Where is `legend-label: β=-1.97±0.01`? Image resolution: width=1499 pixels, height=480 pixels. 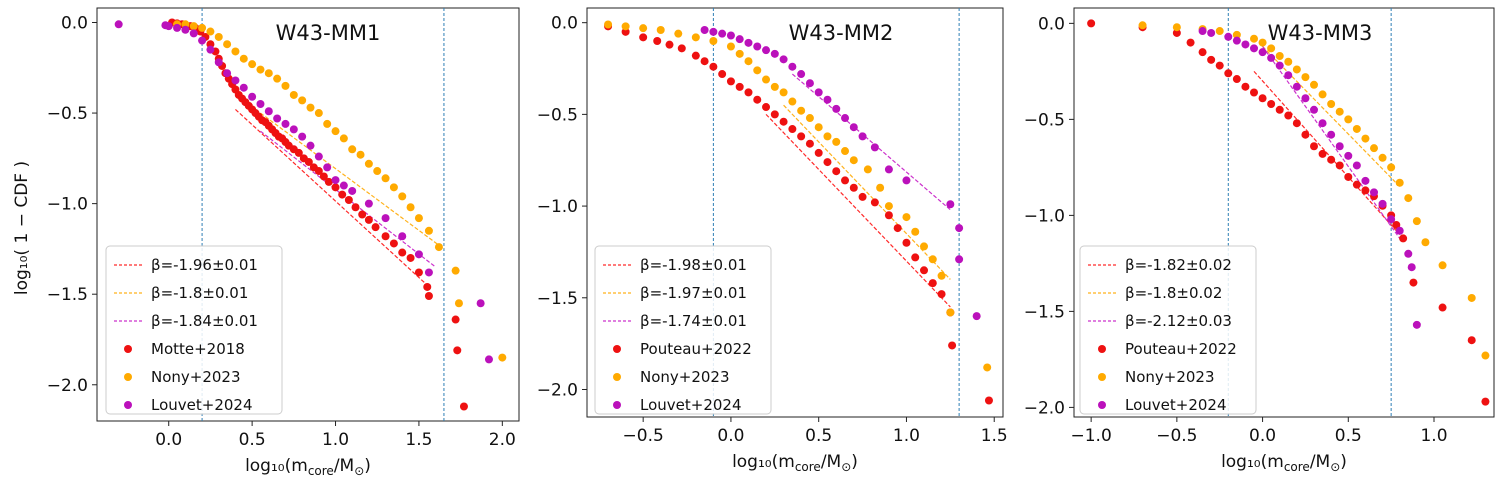
legend-label: β=-1.97±0.01 is located at coordinates (693, 293).